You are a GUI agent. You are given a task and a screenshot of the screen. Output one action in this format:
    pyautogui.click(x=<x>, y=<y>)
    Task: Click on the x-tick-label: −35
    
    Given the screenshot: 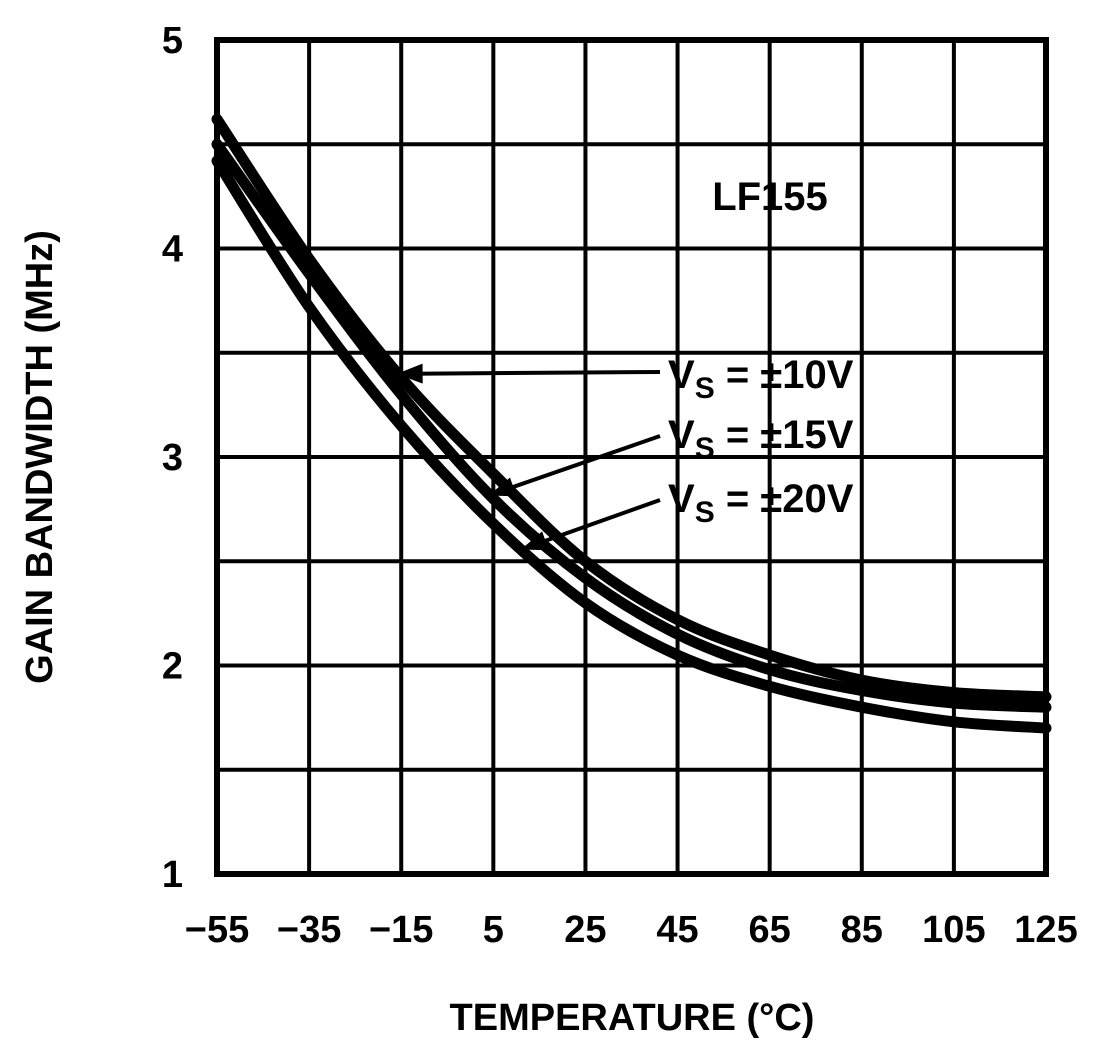 What is the action you would take?
    pyautogui.click(x=309, y=930)
    